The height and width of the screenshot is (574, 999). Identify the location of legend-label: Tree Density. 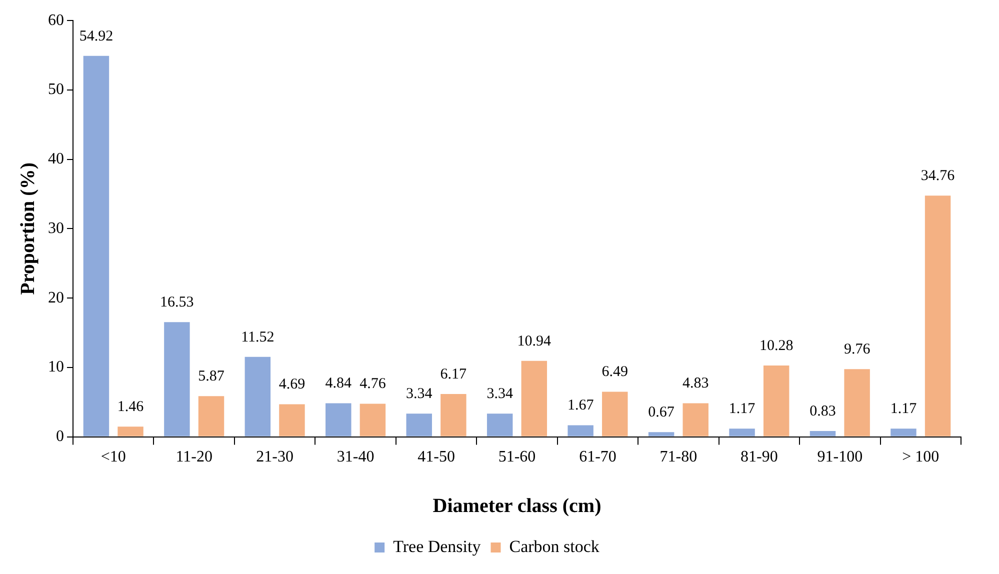
(437, 546).